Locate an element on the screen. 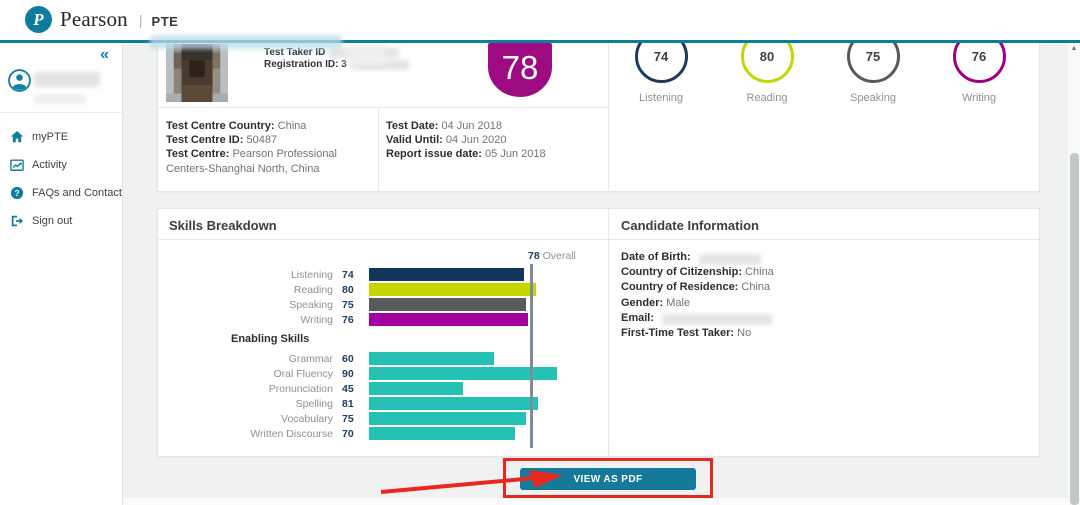 This screenshot has height=505, width=1080. sign-out-icon is located at coordinates (17, 221).